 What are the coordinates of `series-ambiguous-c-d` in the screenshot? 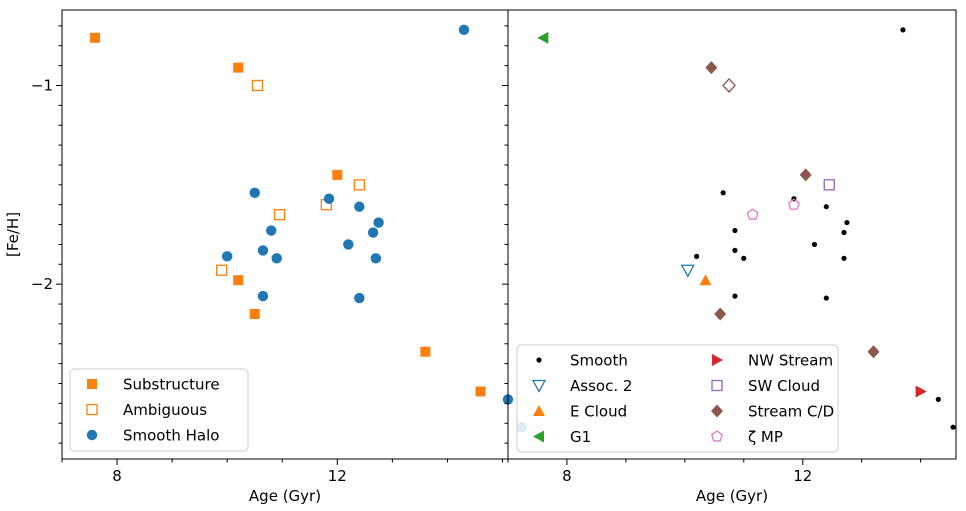 It's located at (729, 85).